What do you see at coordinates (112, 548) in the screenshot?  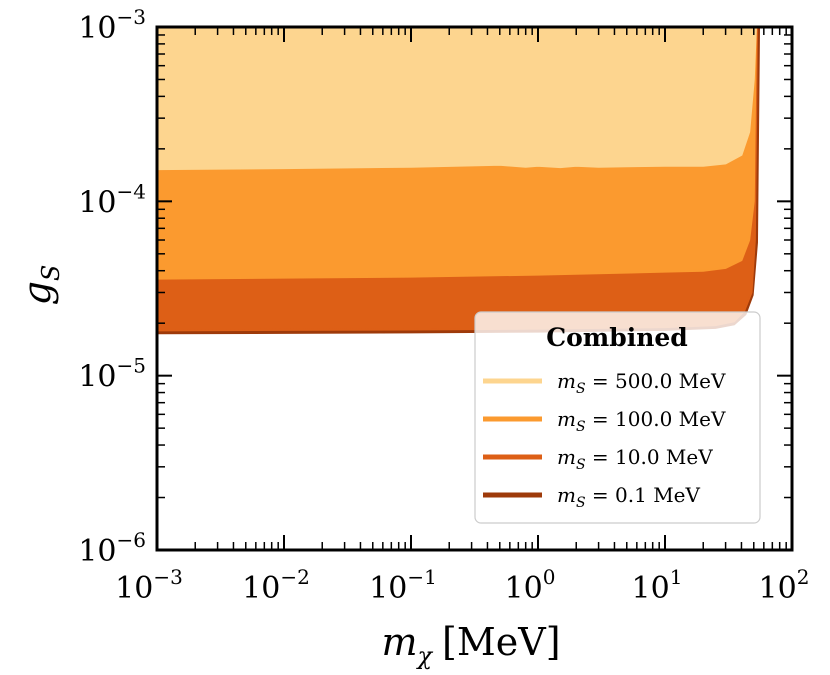 I see `y-tick-label: 10⁻⁶` at bounding box center [112, 548].